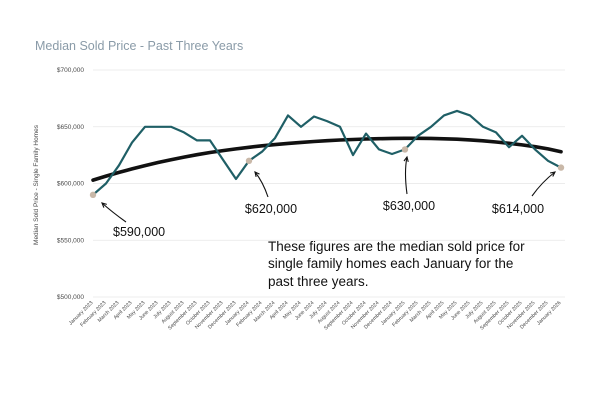 The height and width of the screenshot is (400, 600). Describe the element at coordinates (518, 209) in the screenshot. I see `annotation-label: $614,000` at that location.